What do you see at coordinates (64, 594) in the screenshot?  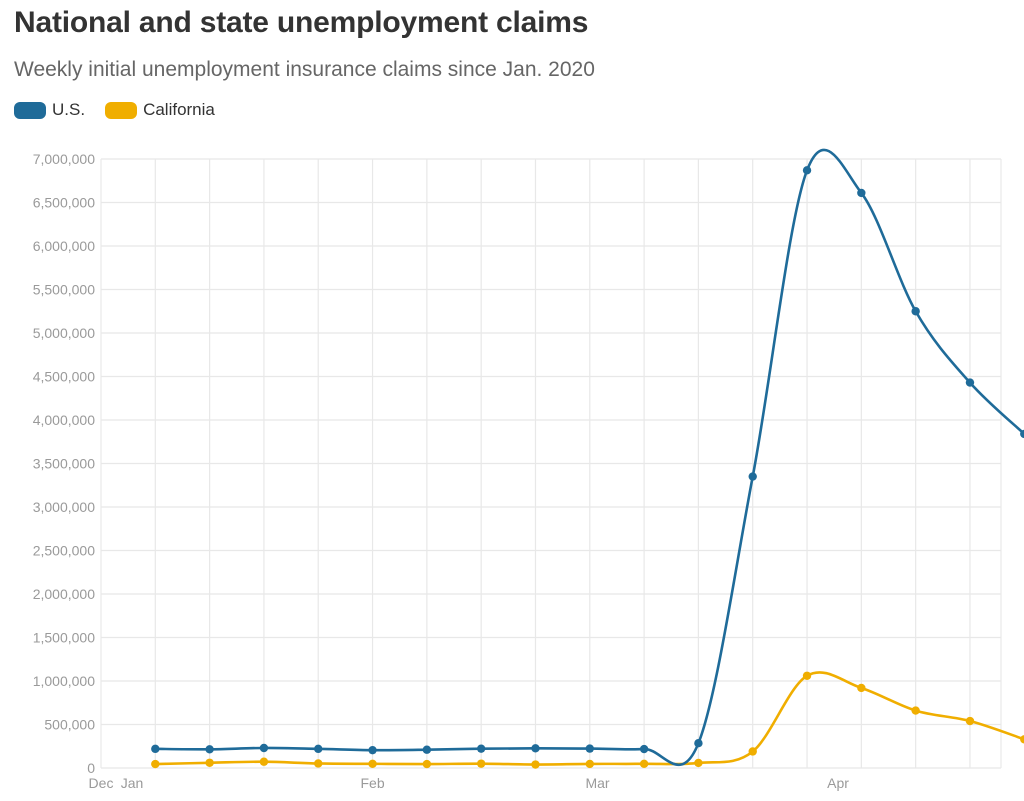 I see `y-tick-label: 2,000,000` at bounding box center [64, 594].